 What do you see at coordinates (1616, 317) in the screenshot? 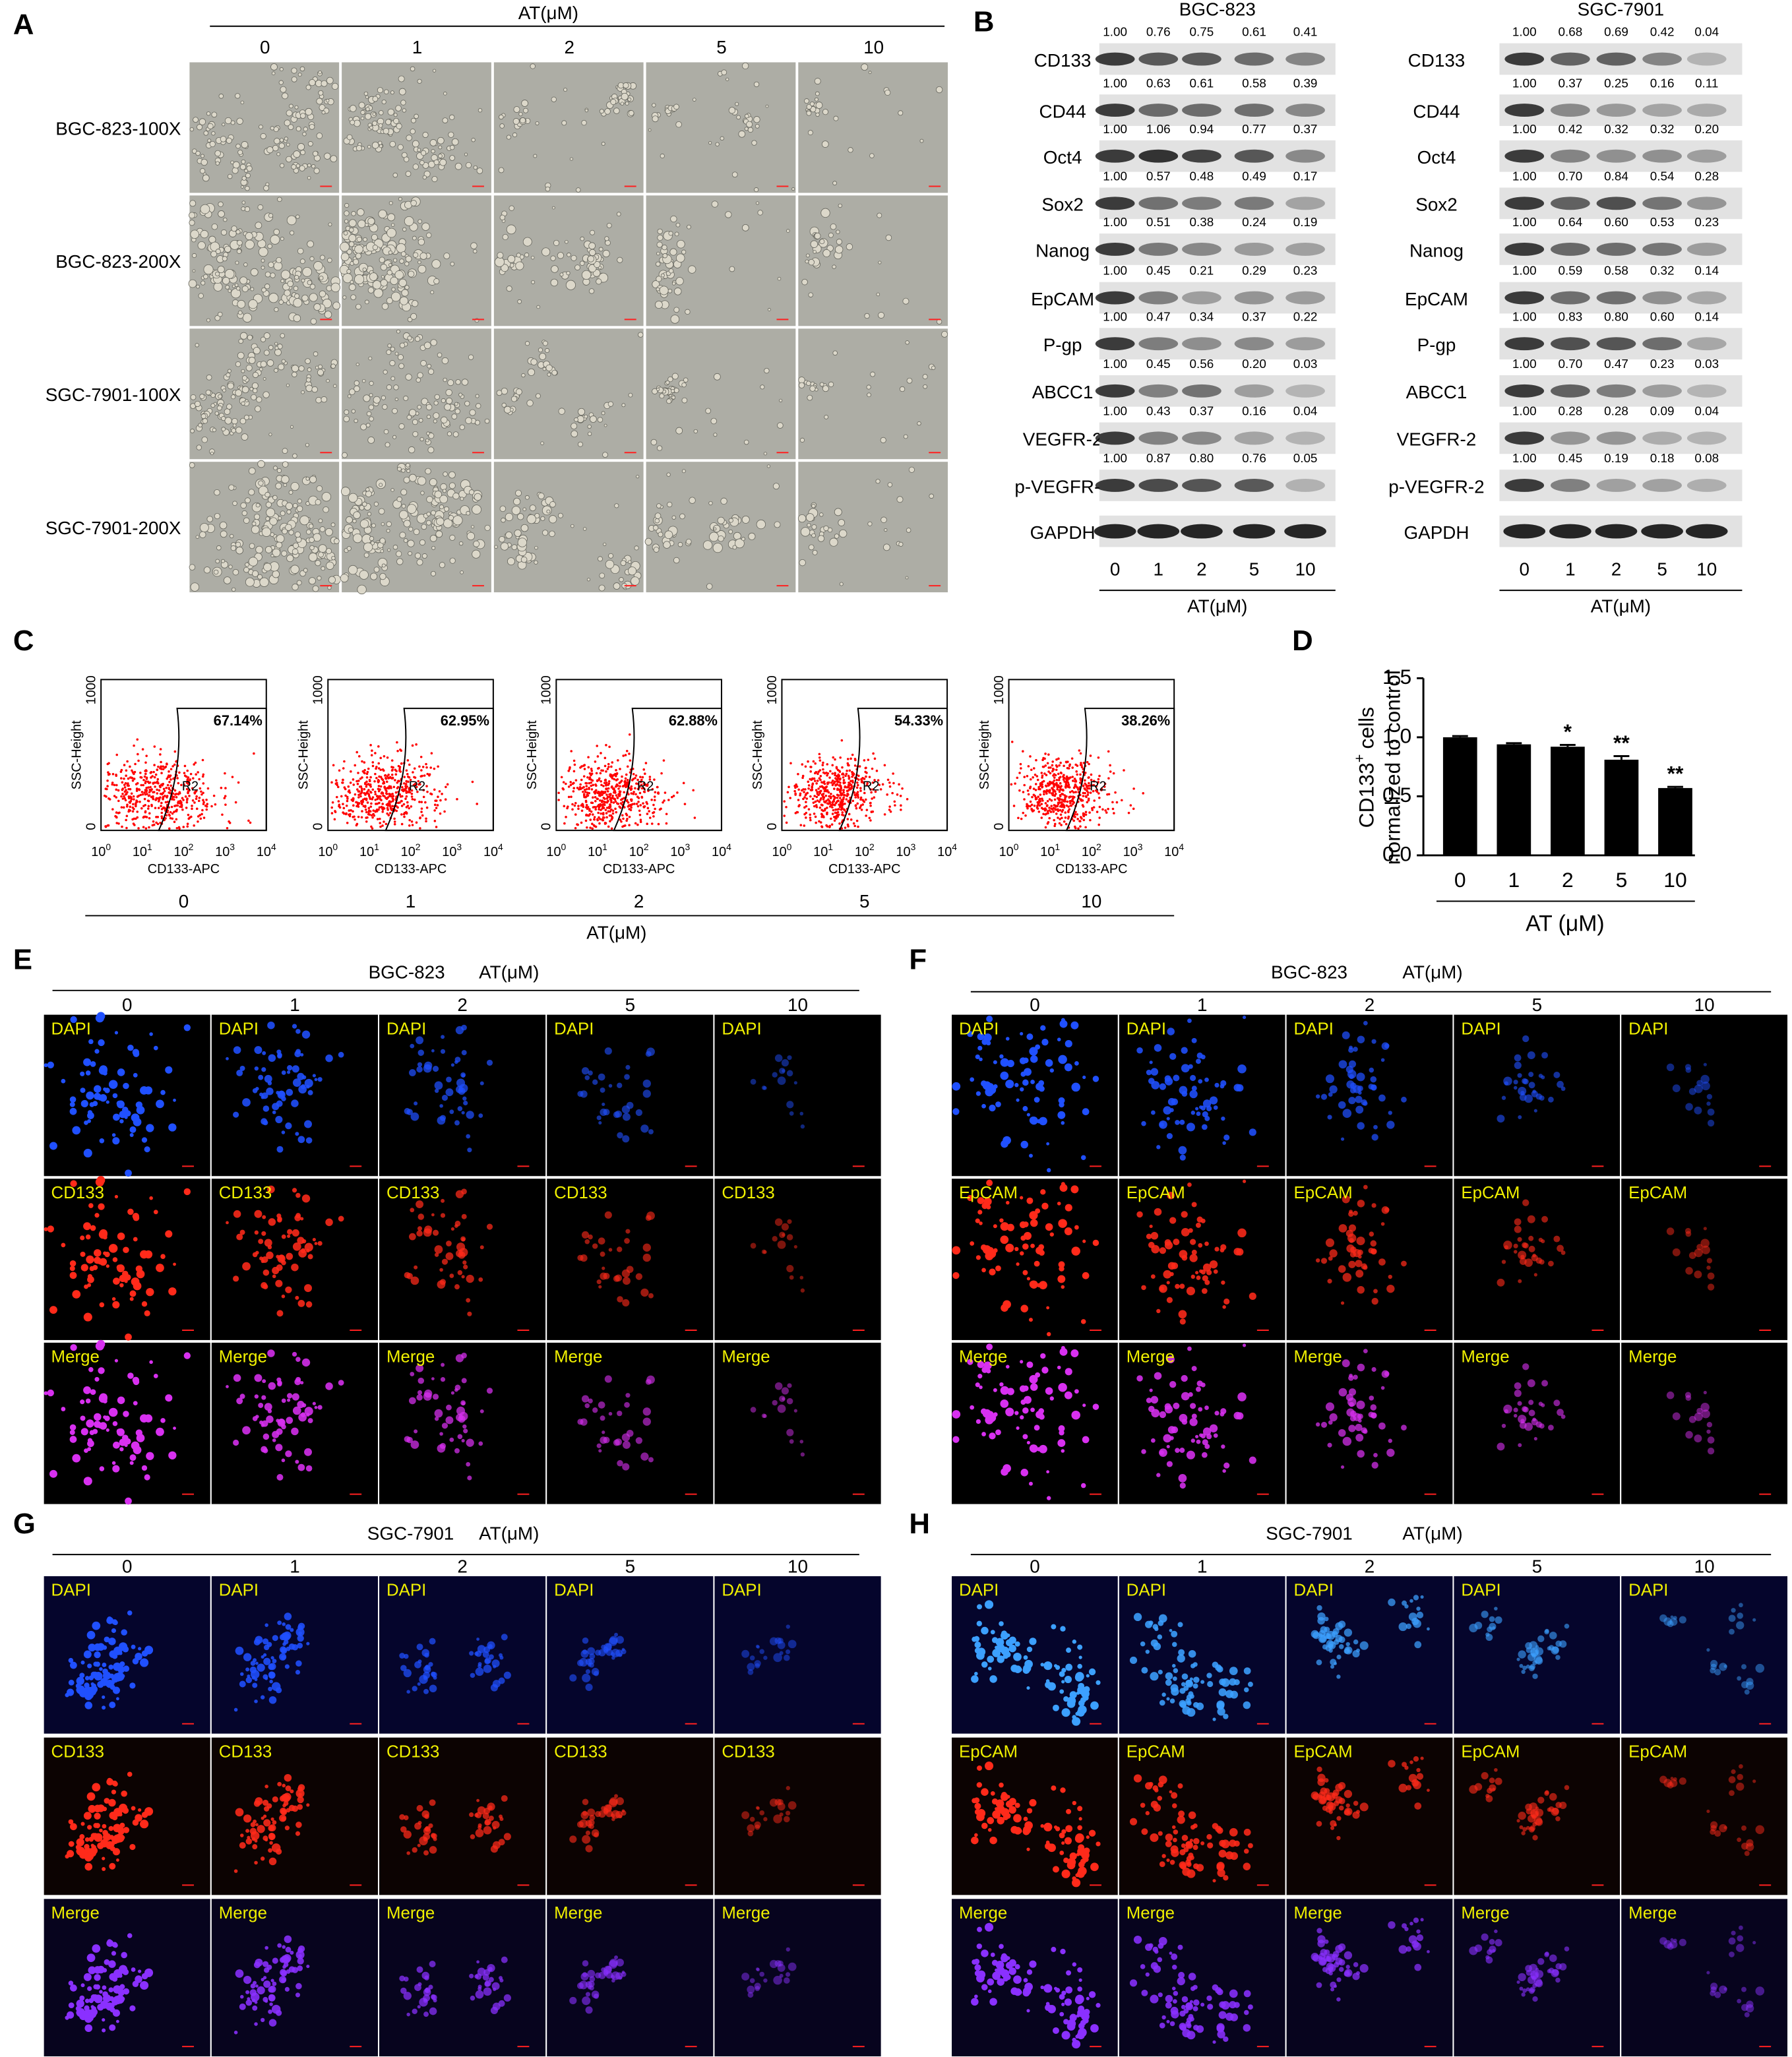
I see `densitometry-value: 0.80` at bounding box center [1616, 317].